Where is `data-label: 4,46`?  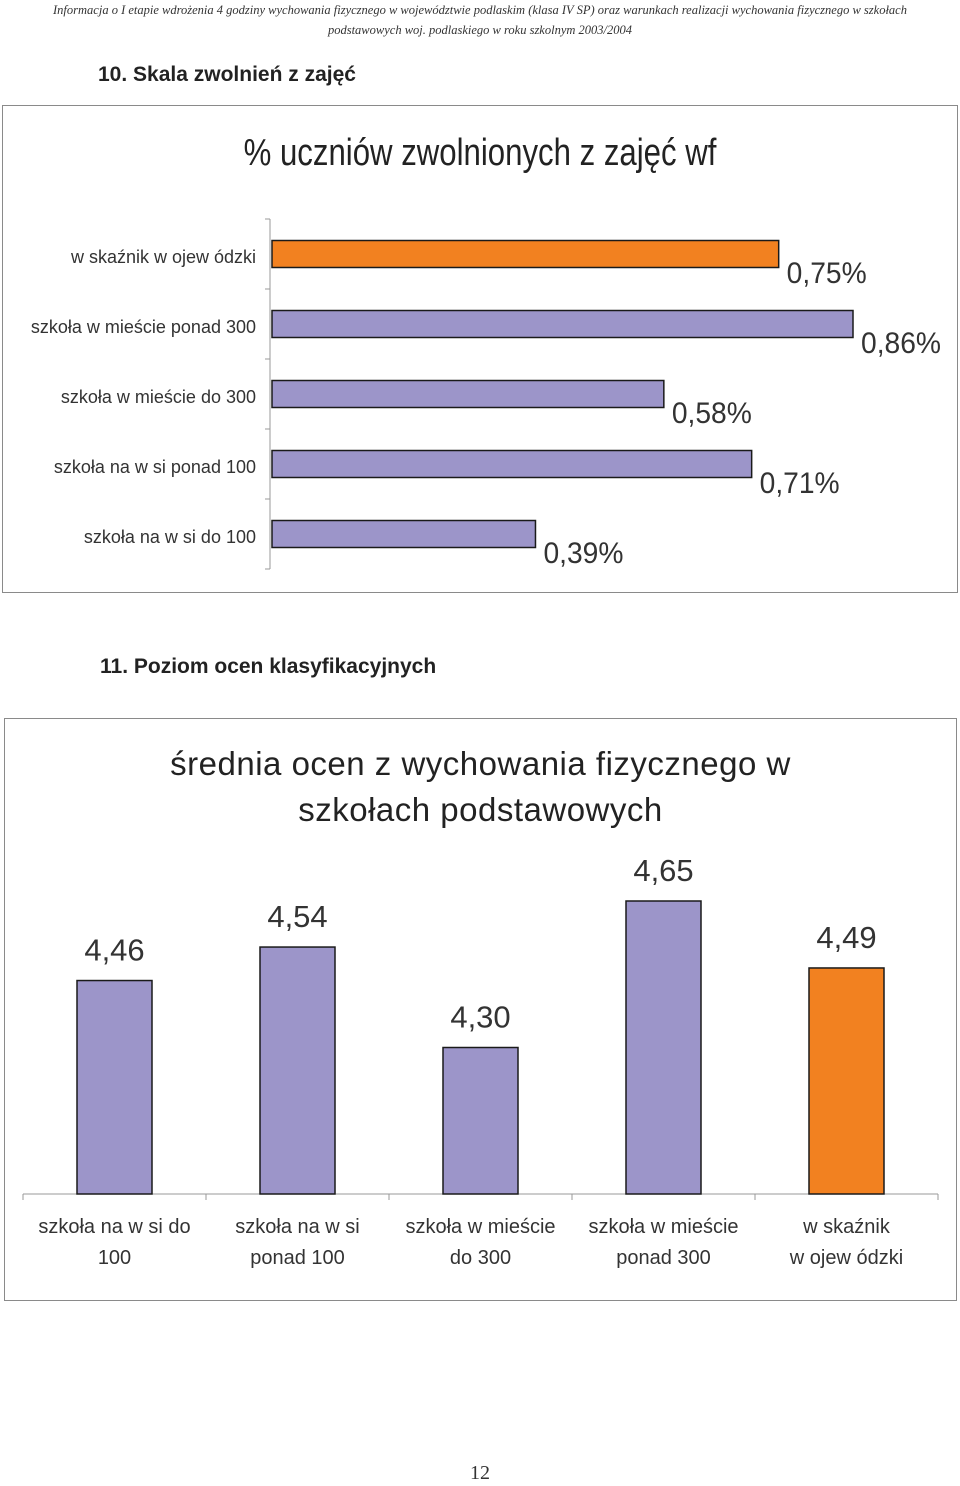
data-label: 4,46 is located at coordinates (114, 950).